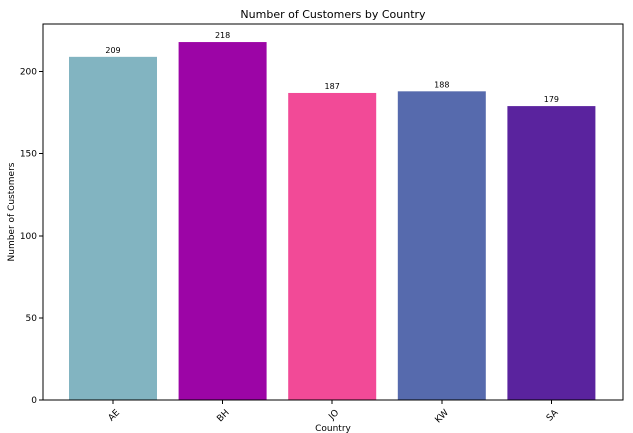  Describe the element at coordinates (222, 221) in the screenshot. I see `bar-bh` at that location.